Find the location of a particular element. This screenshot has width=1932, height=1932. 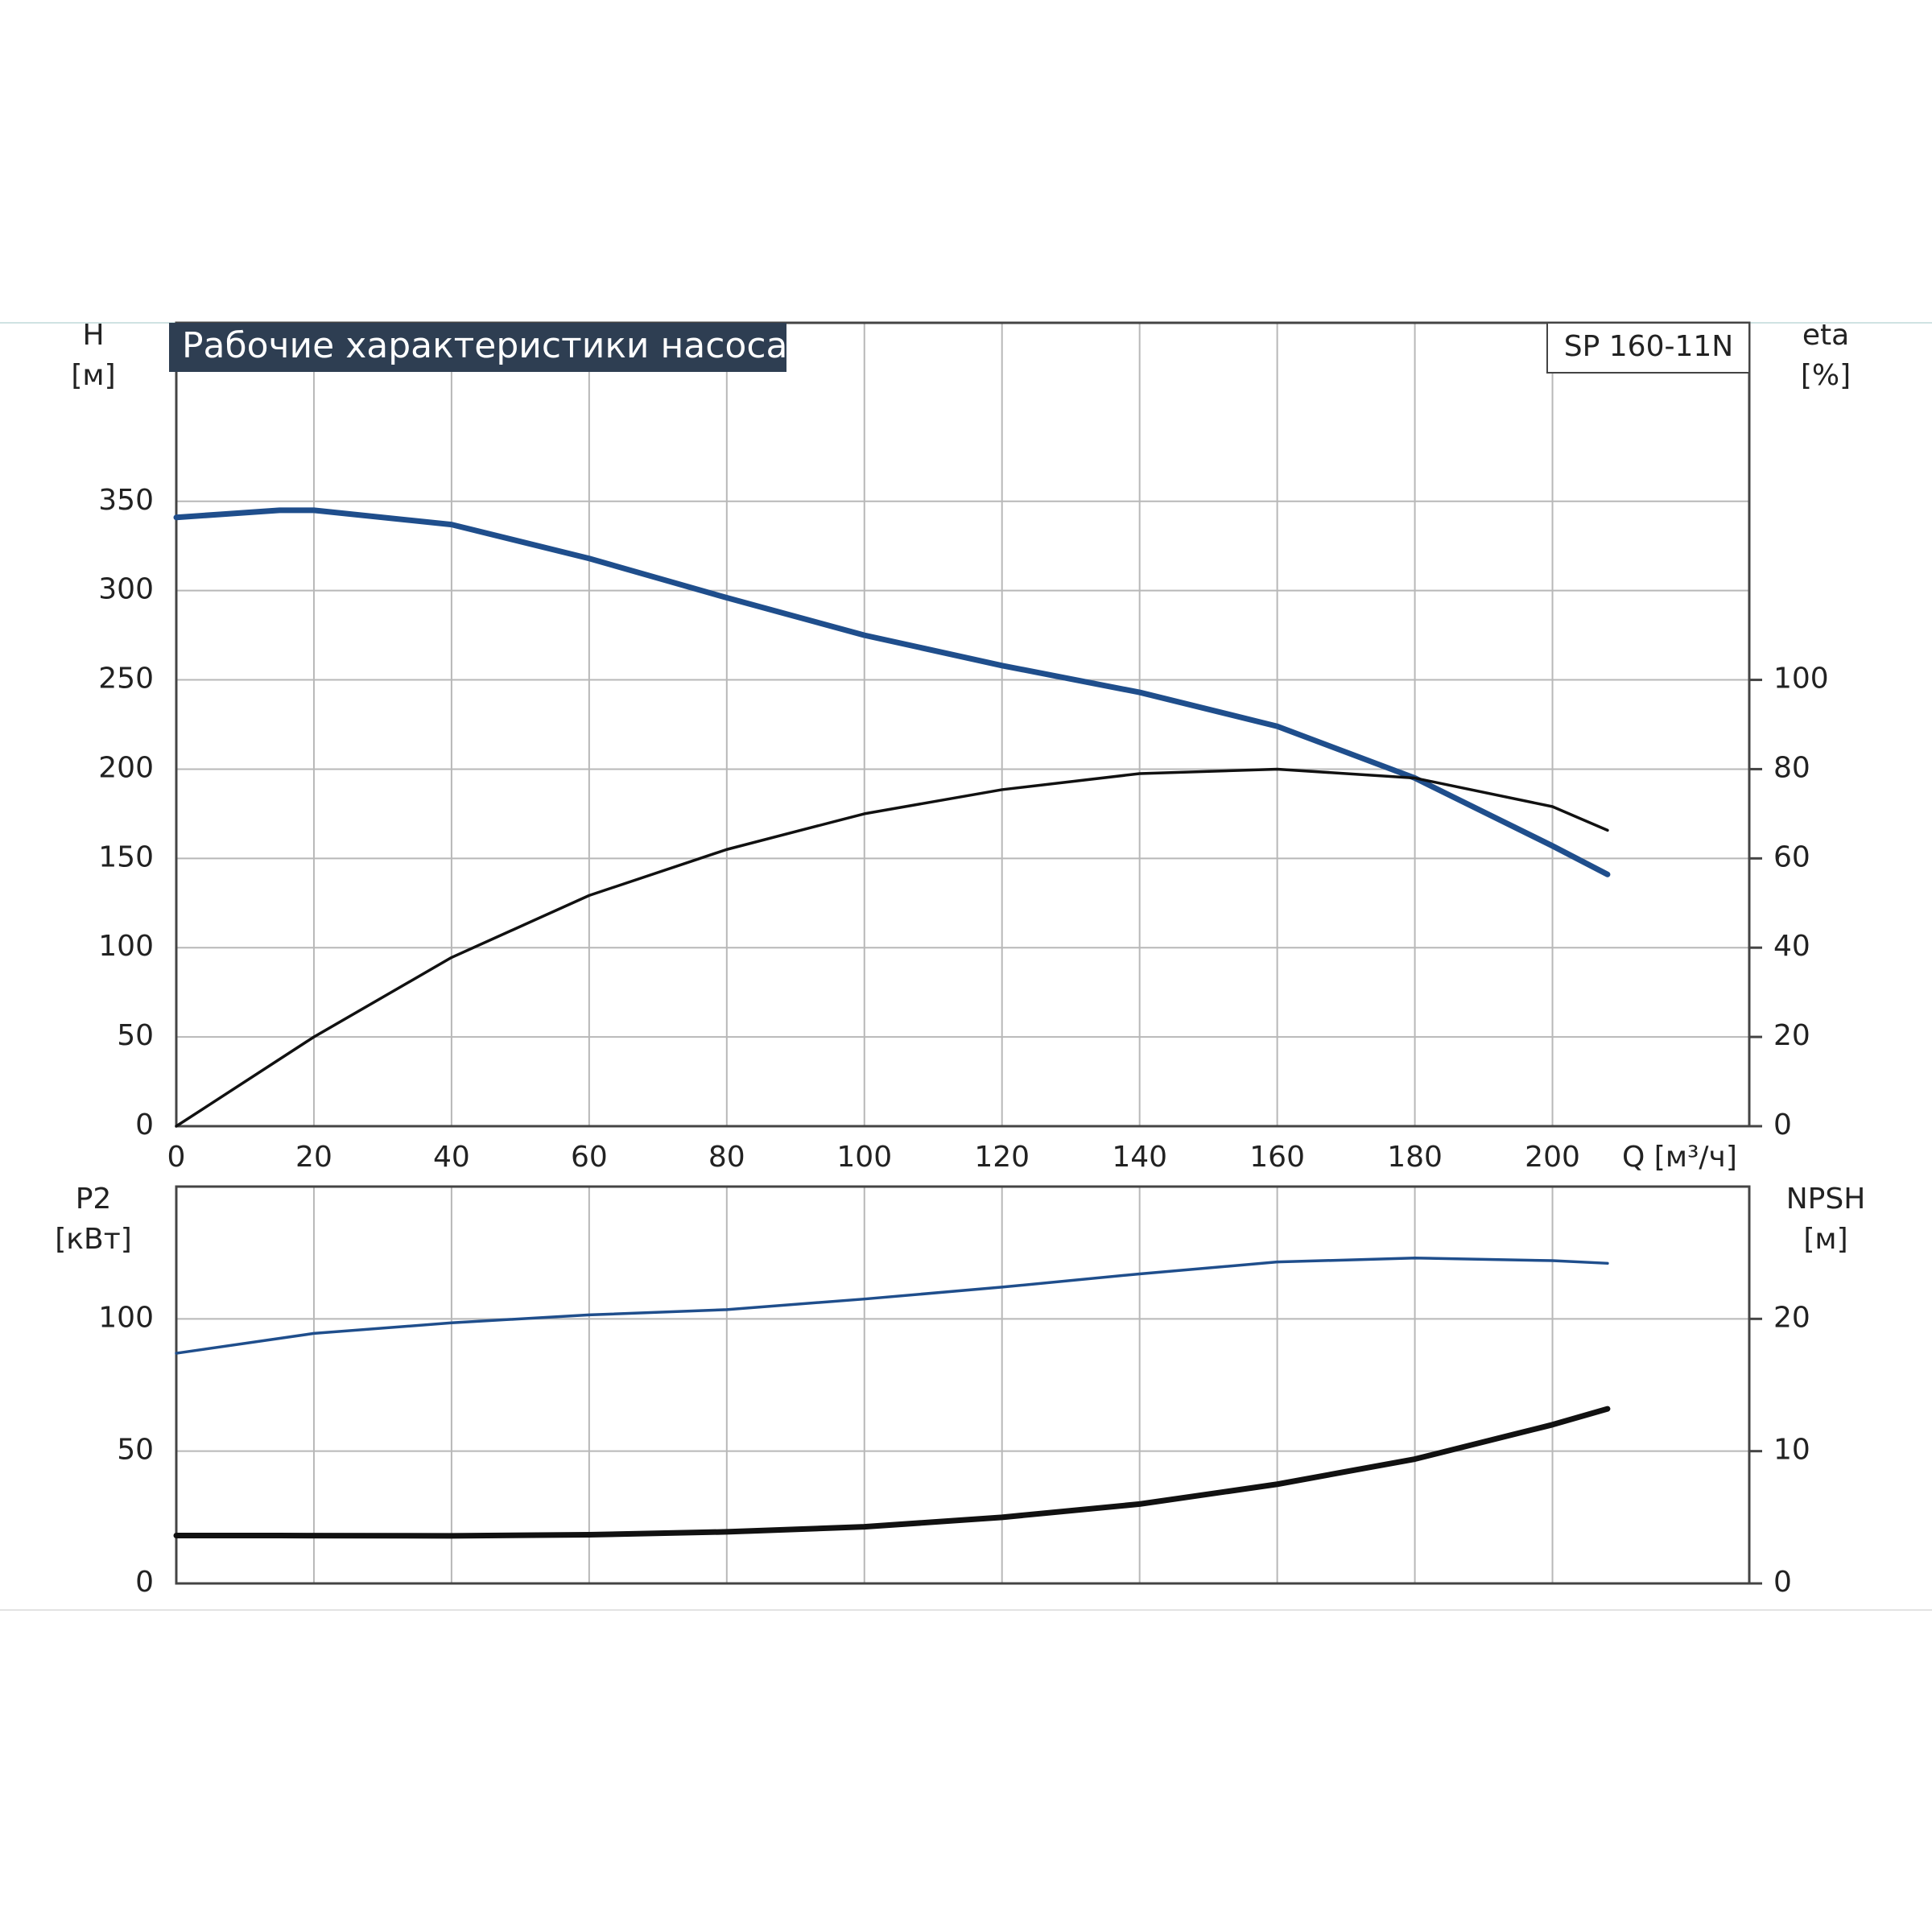

y-tick-label: 200 is located at coordinates (126, 767).